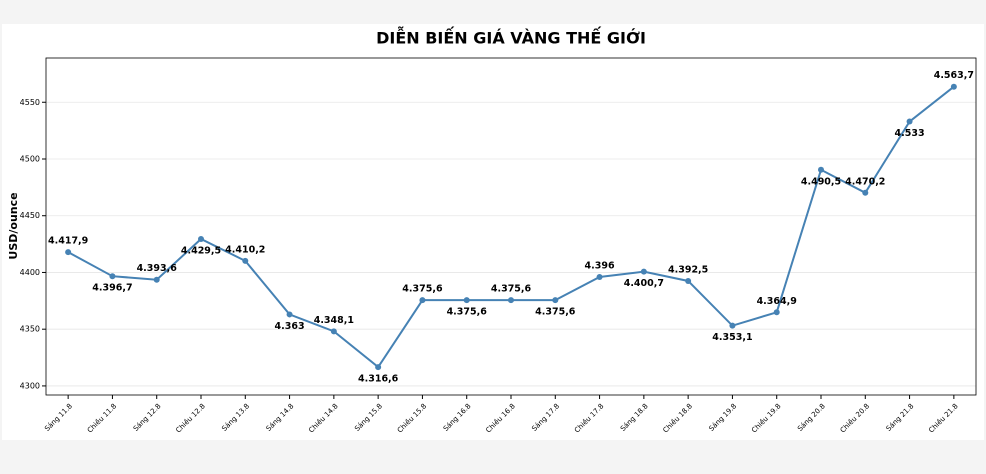 Image resolution: width=986 pixels, height=474 pixels. I want to click on data-label: 4.392,5, so click(688, 269).